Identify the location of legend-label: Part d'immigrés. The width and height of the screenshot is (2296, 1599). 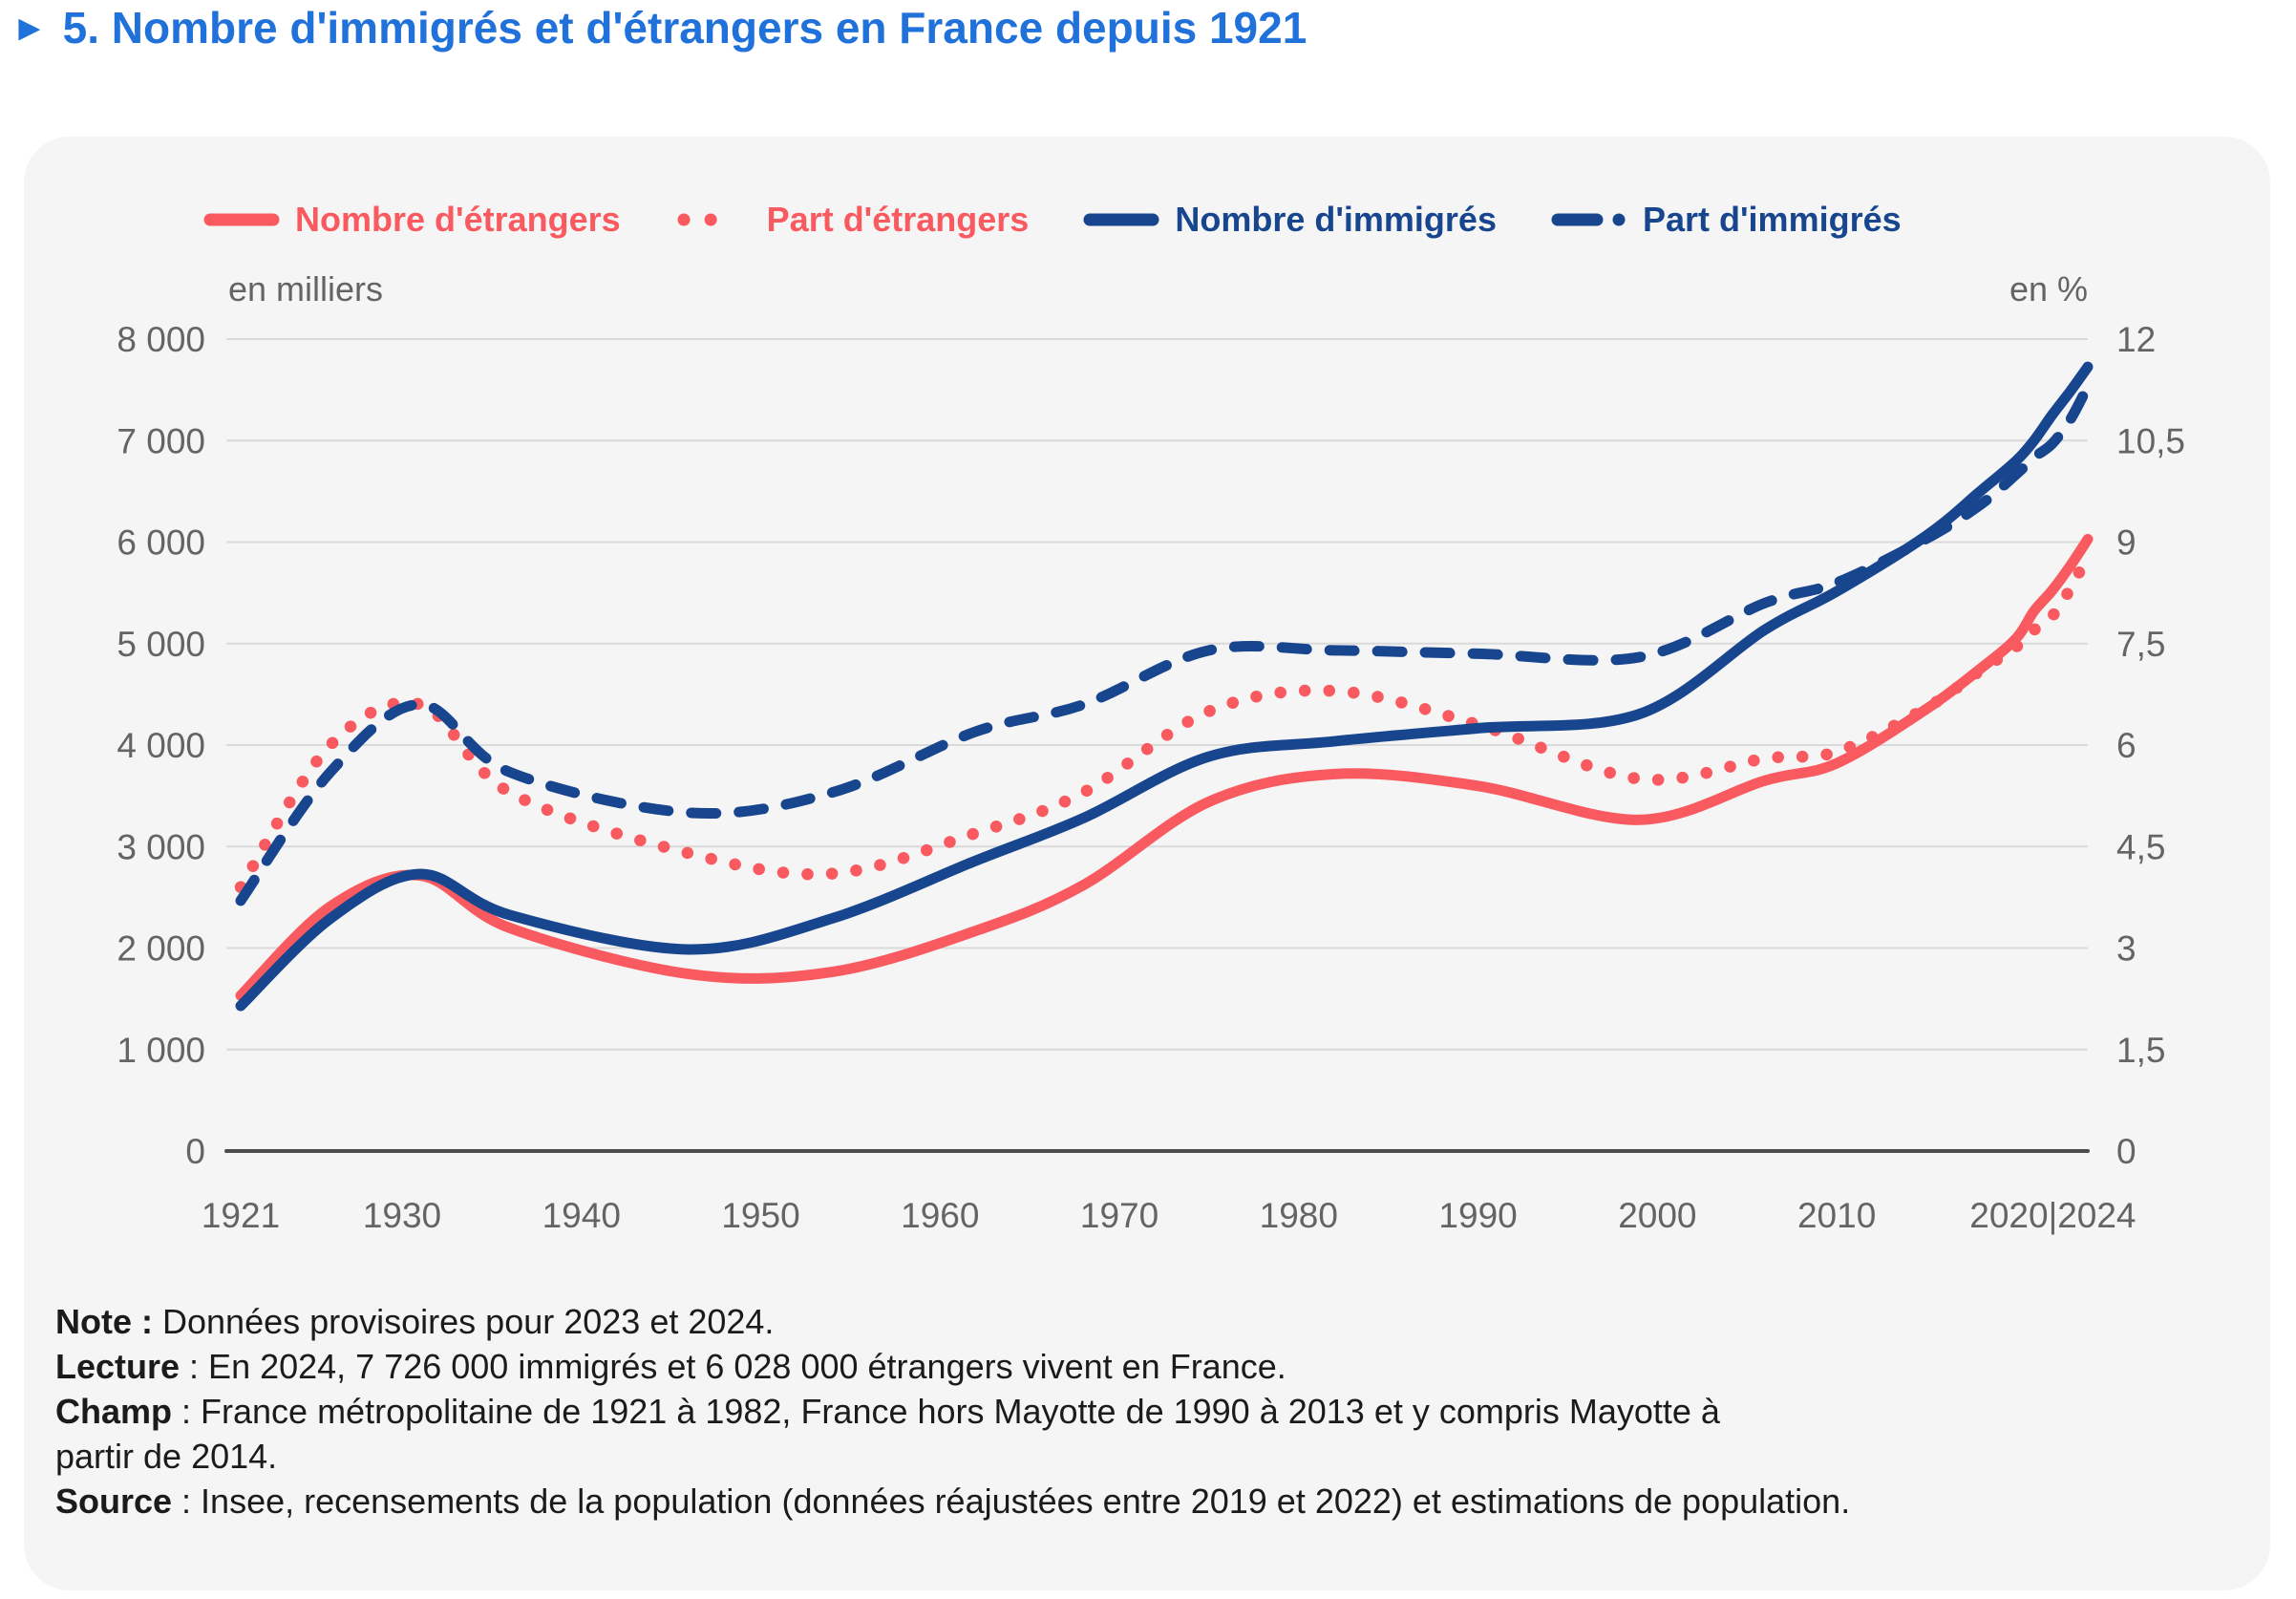
(1772, 219).